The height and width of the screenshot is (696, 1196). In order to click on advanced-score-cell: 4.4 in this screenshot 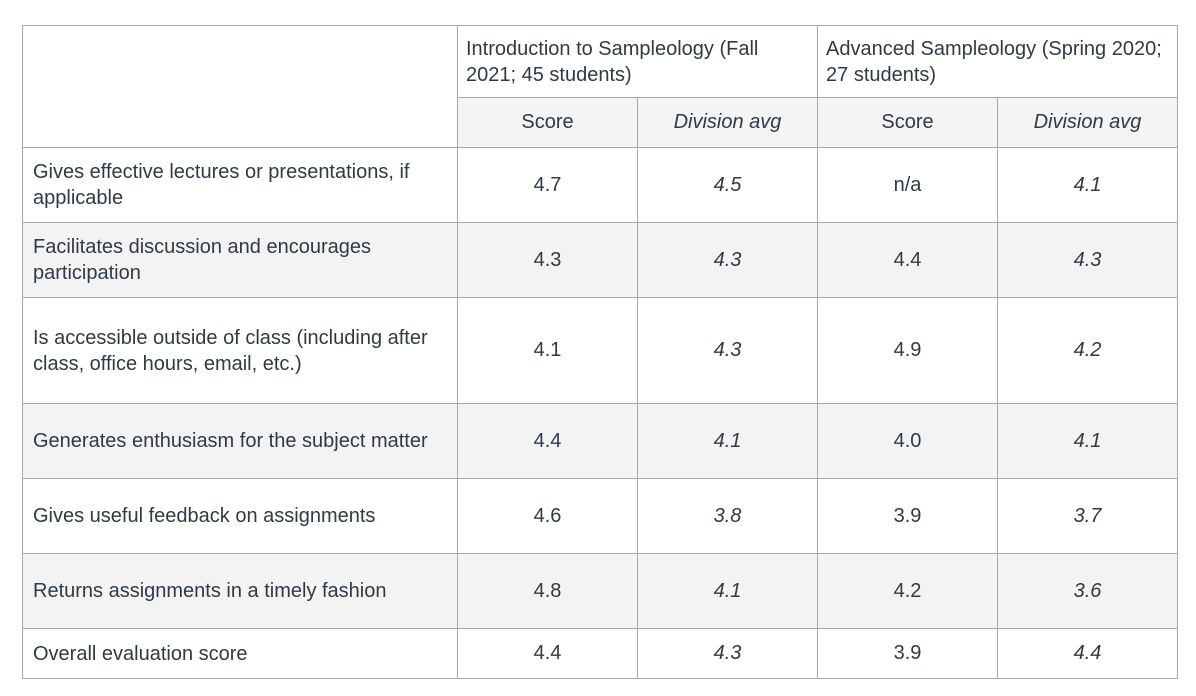, I will do `click(908, 260)`.